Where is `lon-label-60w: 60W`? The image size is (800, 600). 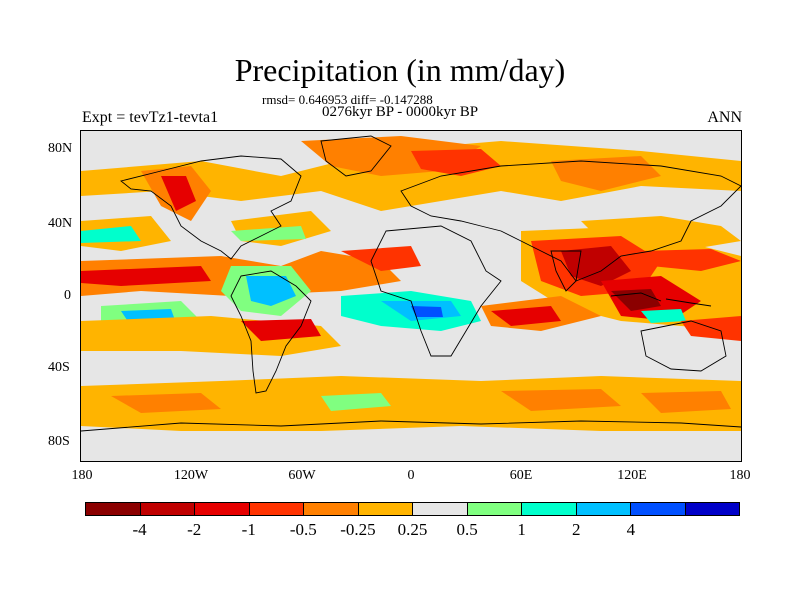
lon-label-60w: 60W is located at coordinates (302, 475).